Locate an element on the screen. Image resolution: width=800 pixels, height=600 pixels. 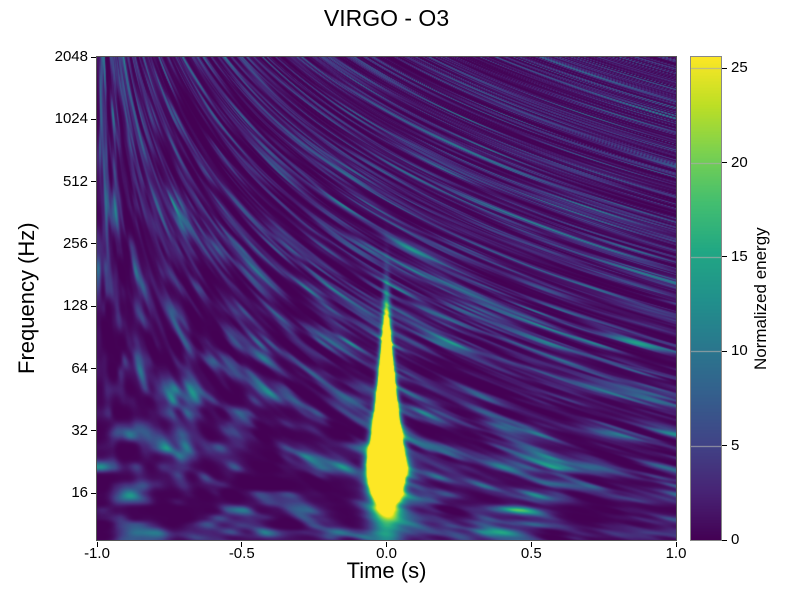
x-tick-label: -1.0 is located at coordinates (97, 553).